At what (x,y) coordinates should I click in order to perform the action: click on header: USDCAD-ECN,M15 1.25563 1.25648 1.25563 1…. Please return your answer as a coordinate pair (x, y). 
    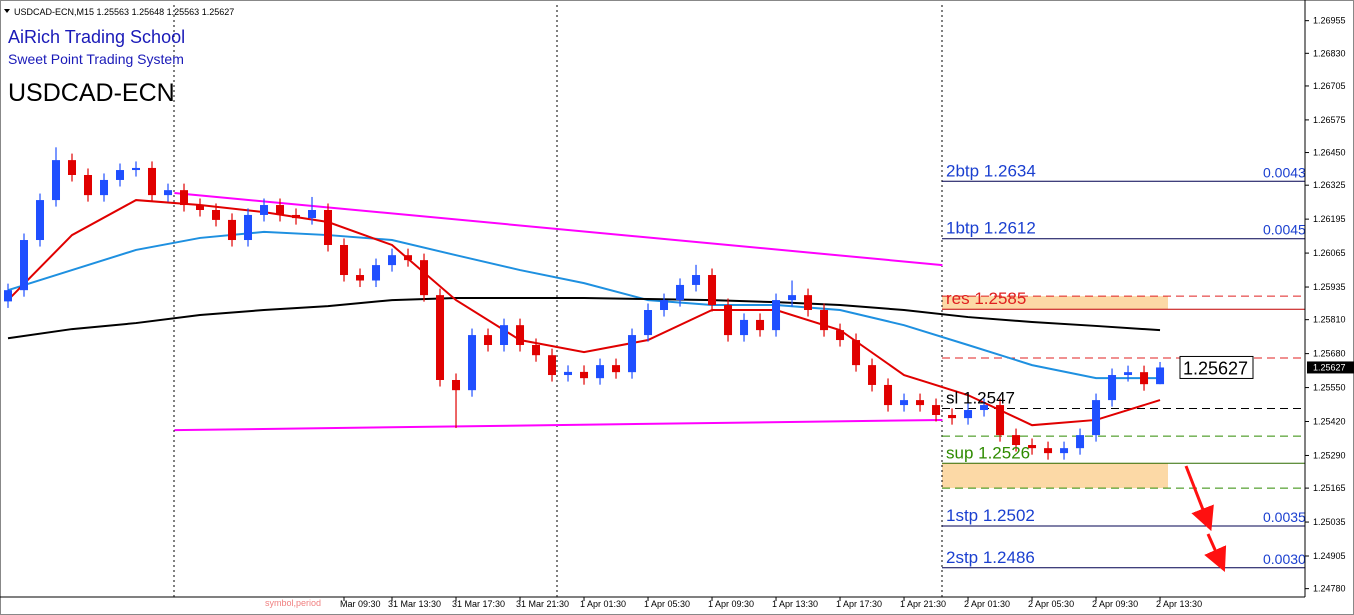
    Looking at the image, I should click on (119, 12).